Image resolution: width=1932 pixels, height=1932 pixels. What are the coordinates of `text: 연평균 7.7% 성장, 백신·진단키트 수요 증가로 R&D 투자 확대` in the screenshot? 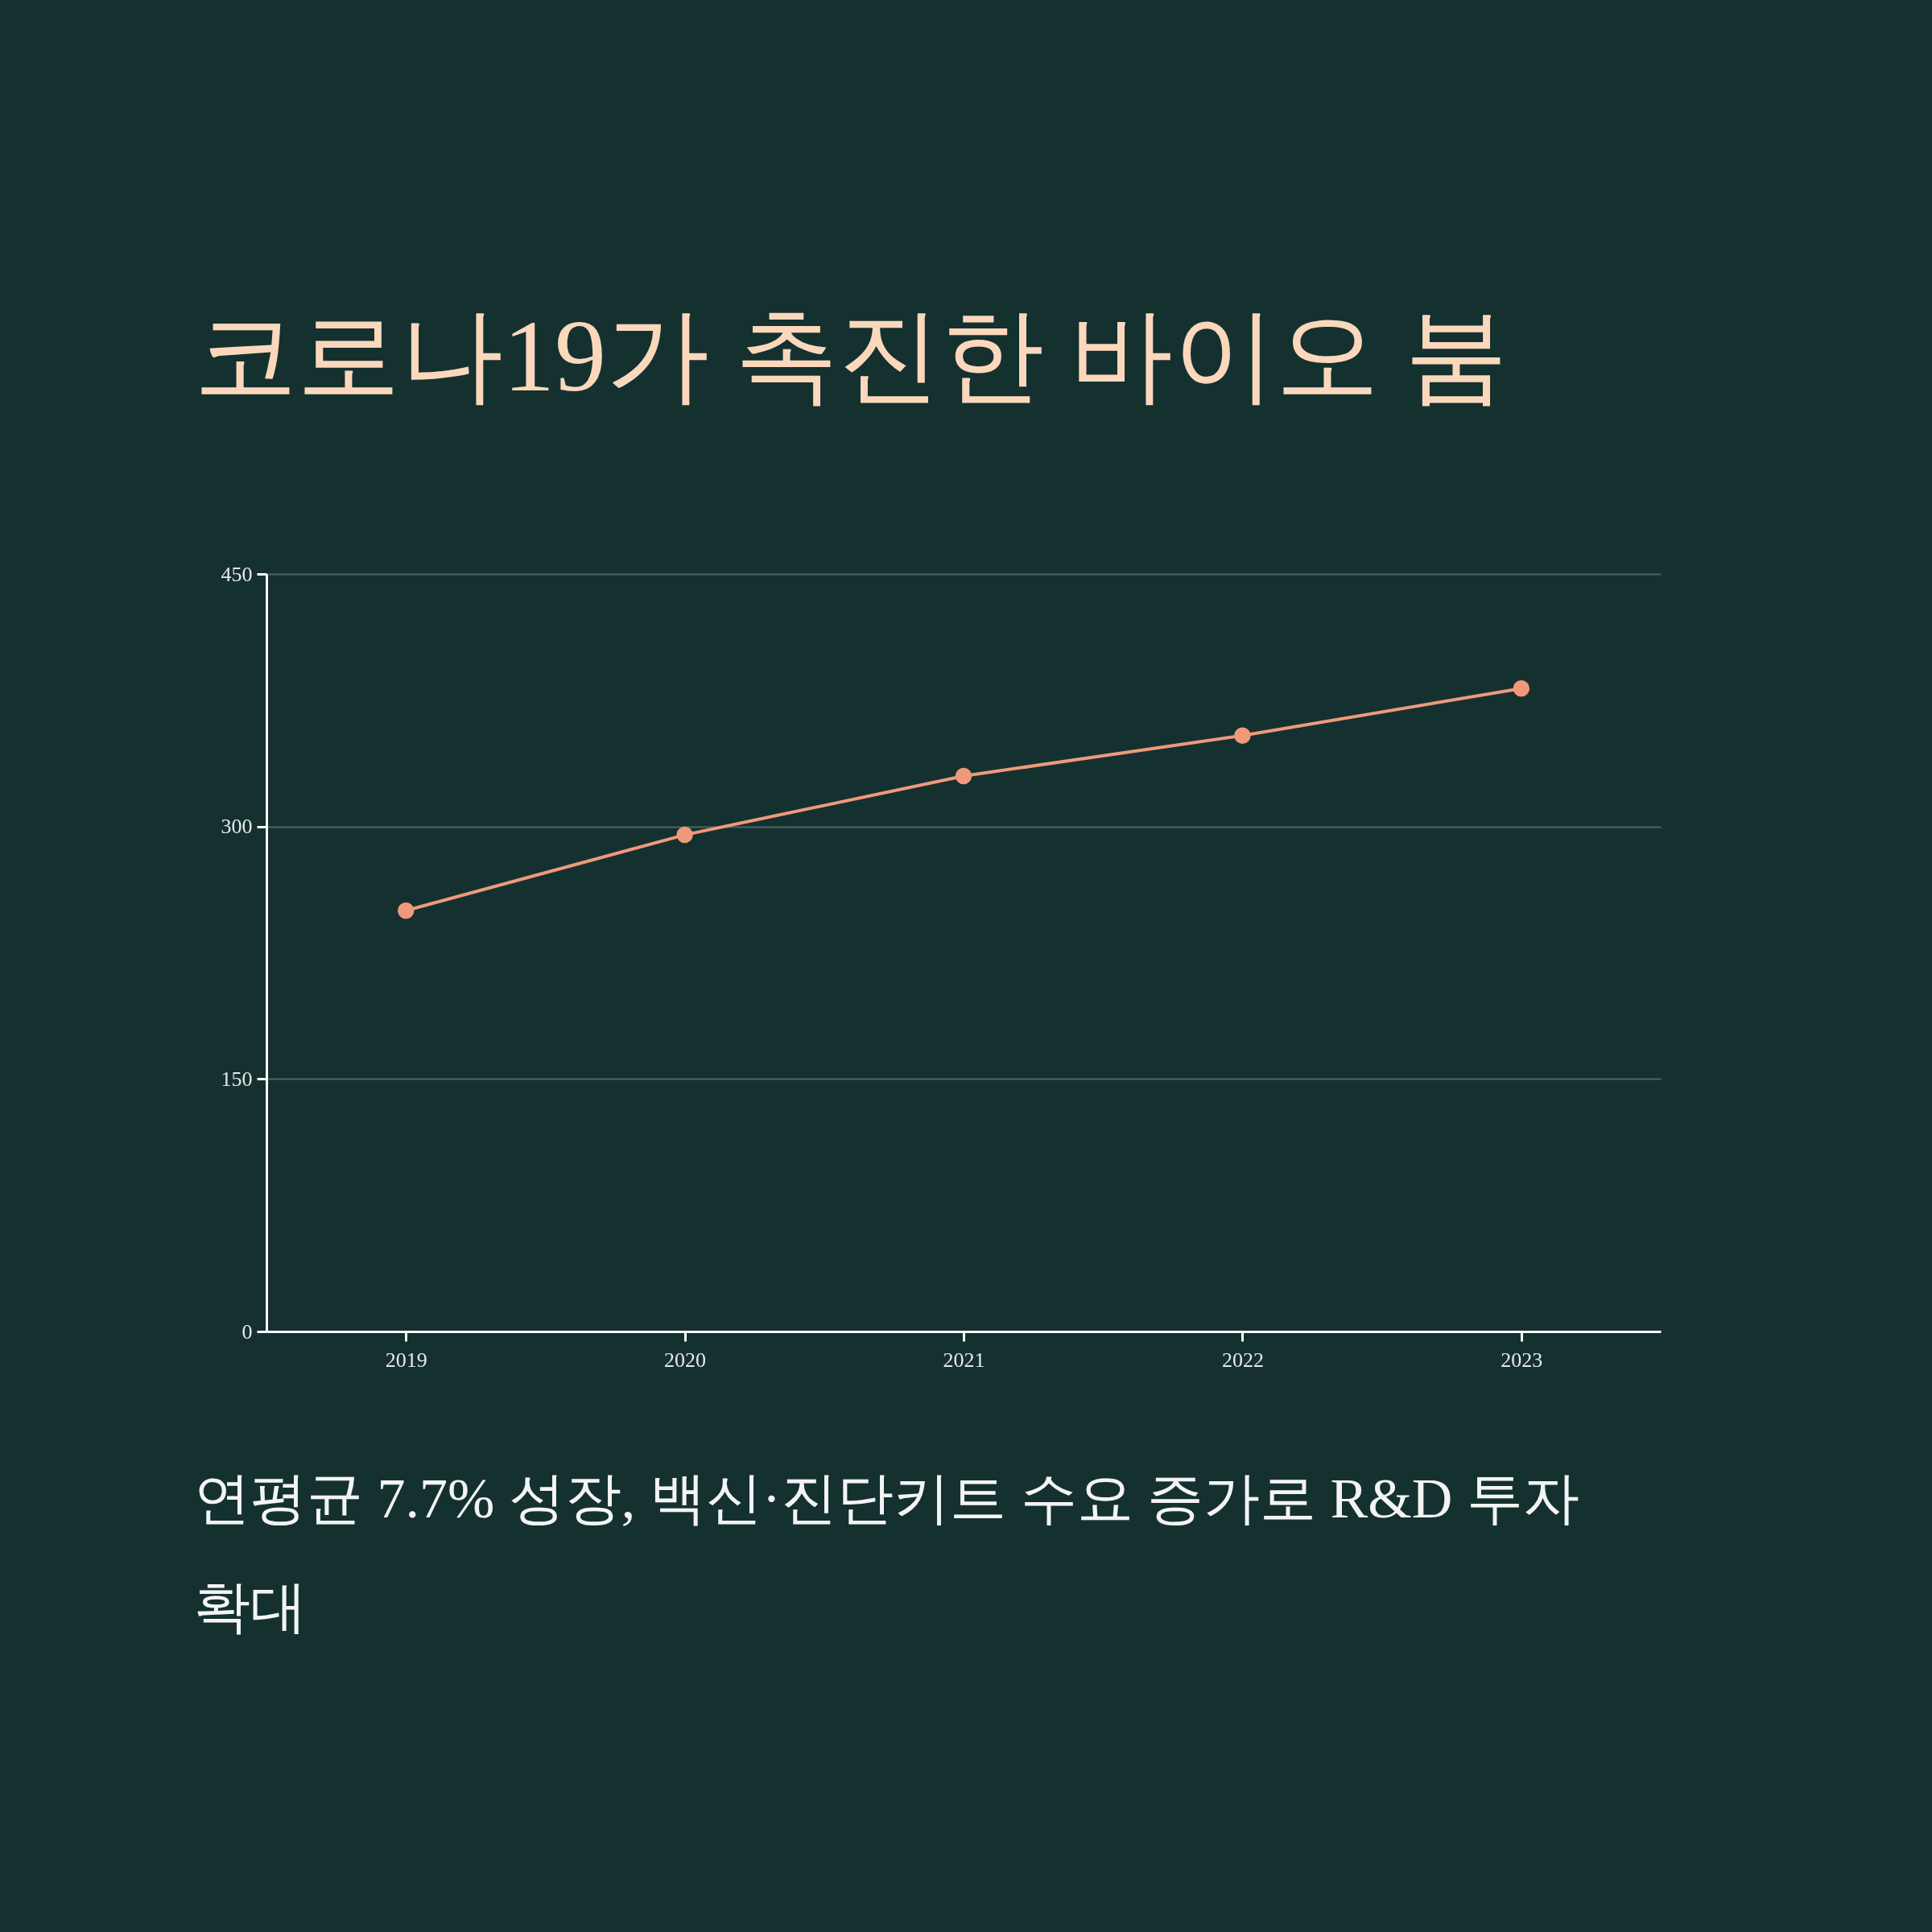 It's located at (886, 1553).